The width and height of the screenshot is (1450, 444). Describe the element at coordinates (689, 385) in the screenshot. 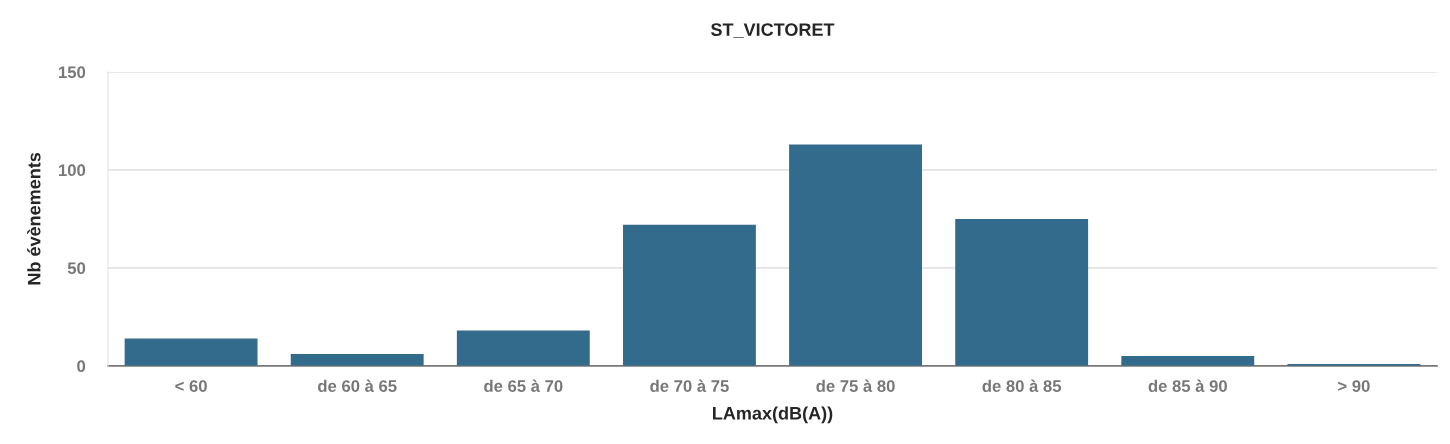

I see `x-tick-label: de 70 à 75` at that location.